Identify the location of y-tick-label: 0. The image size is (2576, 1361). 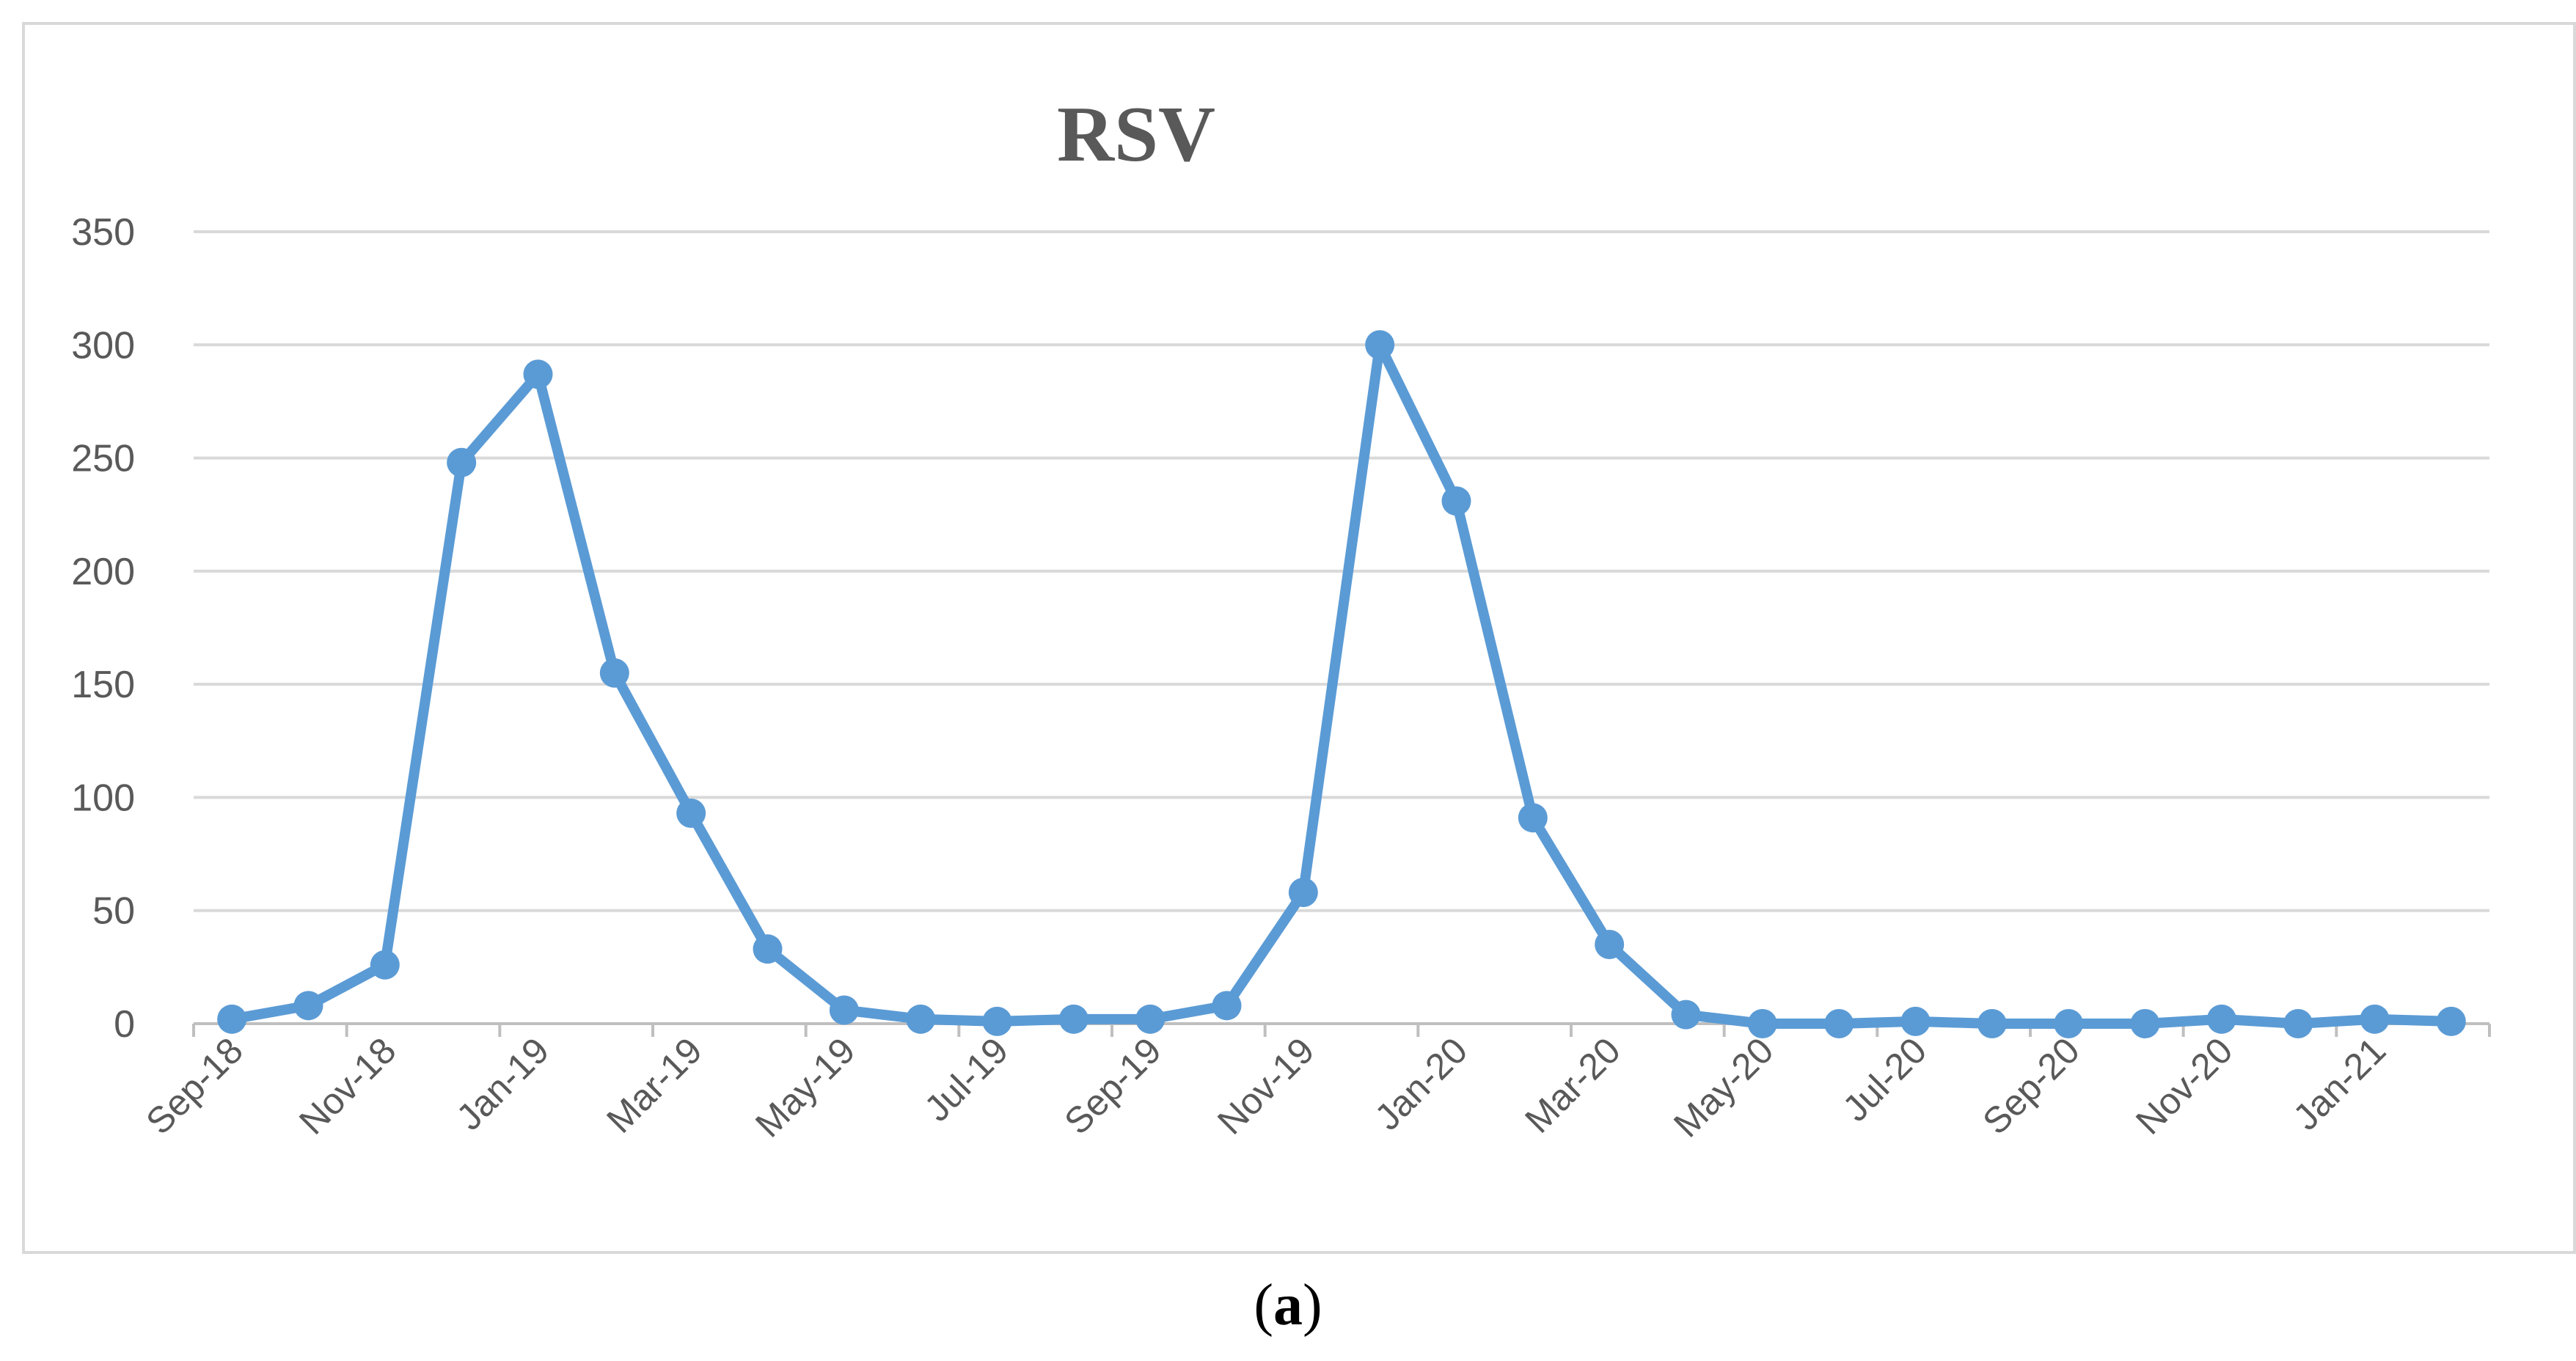
(124, 1024).